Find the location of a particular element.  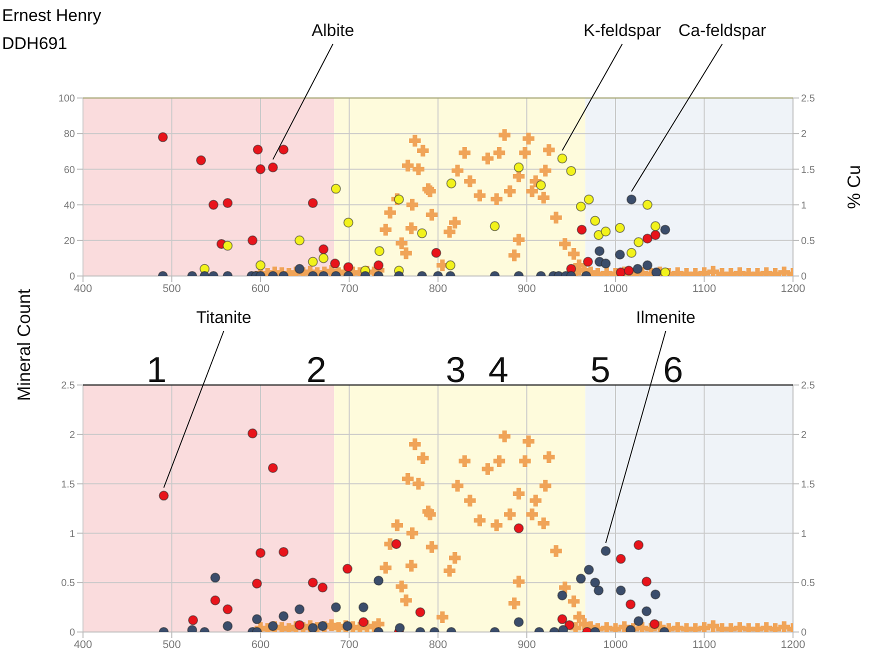

y2-tick-label: 2 is located at coordinates (804, 134).